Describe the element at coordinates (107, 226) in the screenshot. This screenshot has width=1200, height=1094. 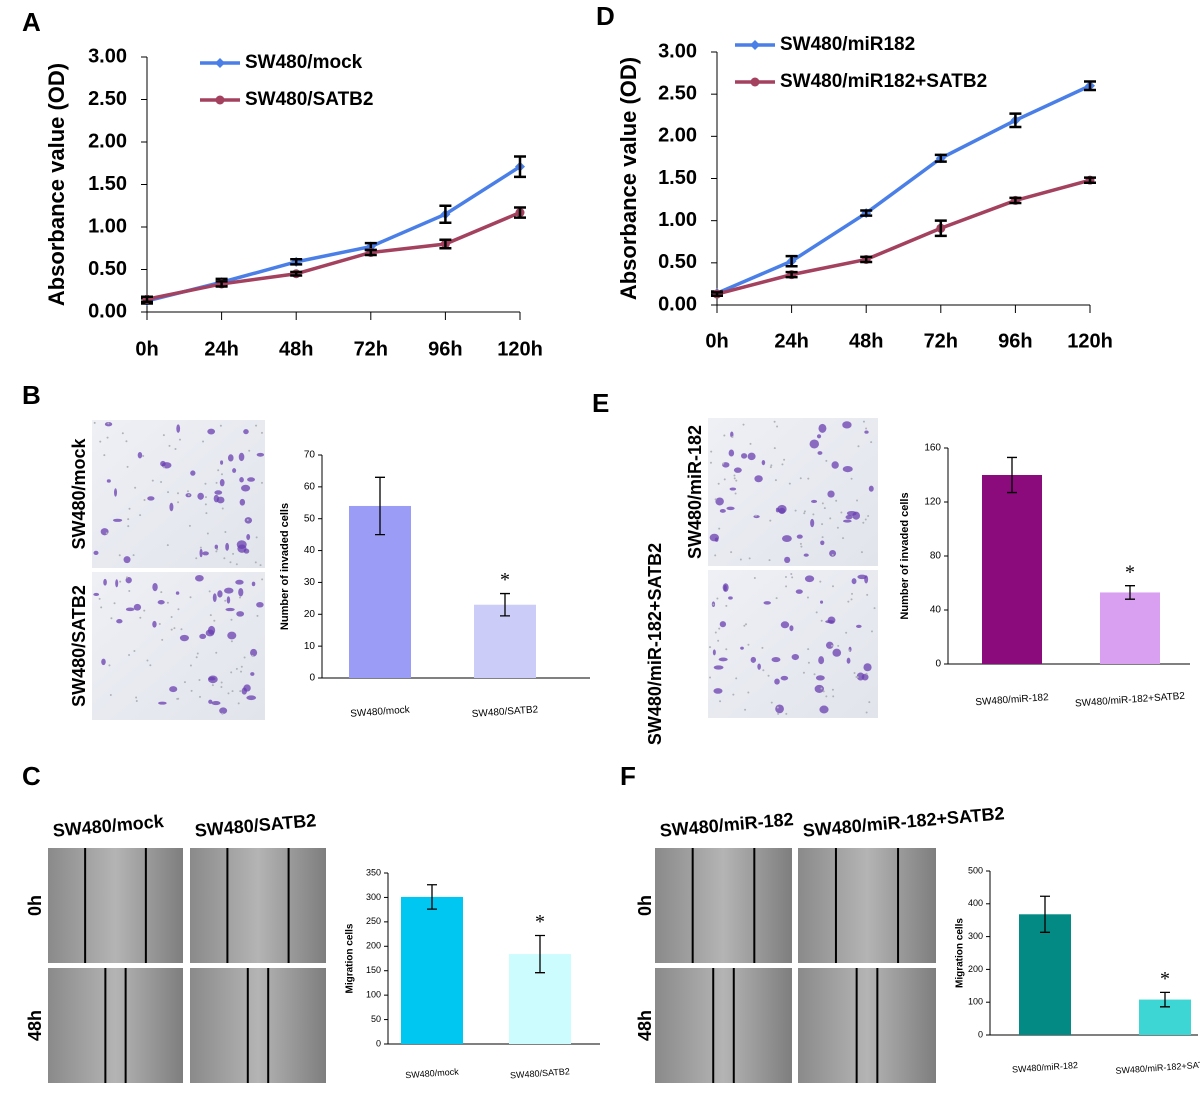
I see `y-tick-label: 1.00` at that location.